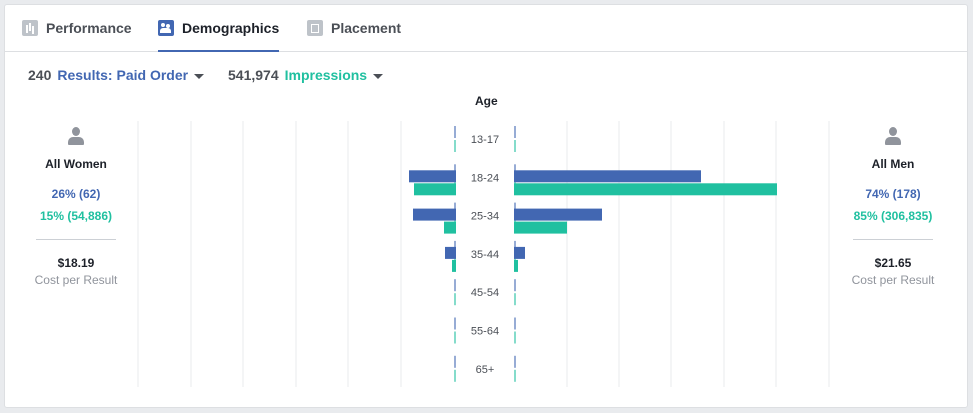 The height and width of the screenshot is (413, 973). Describe the element at coordinates (485, 178) in the screenshot. I see `age-tick-label: 18-24` at that location.